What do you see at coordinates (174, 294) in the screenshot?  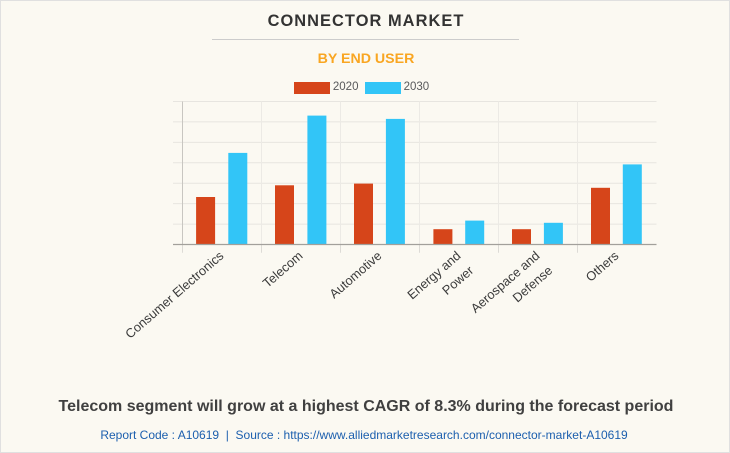 I see `svg-text: Consumer Electronics` at bounding box center [174, 294].